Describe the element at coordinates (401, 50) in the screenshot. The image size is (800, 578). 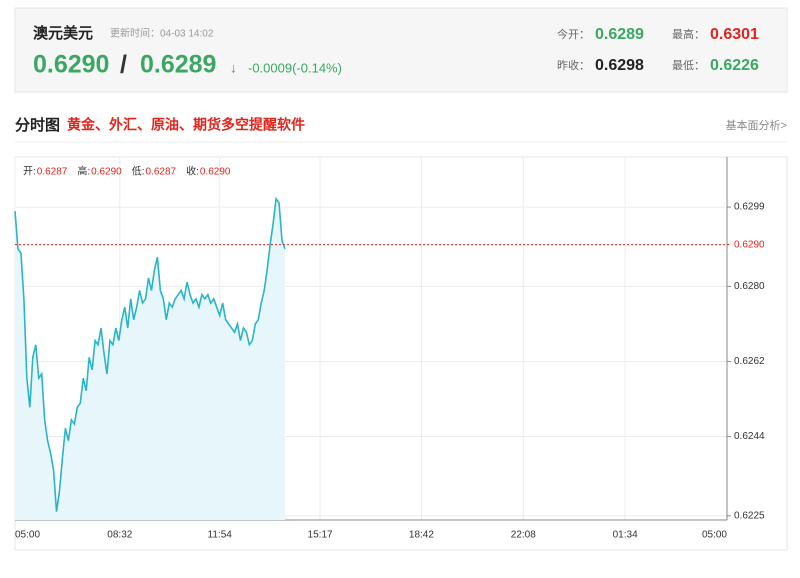
I see `header-box` at that location.